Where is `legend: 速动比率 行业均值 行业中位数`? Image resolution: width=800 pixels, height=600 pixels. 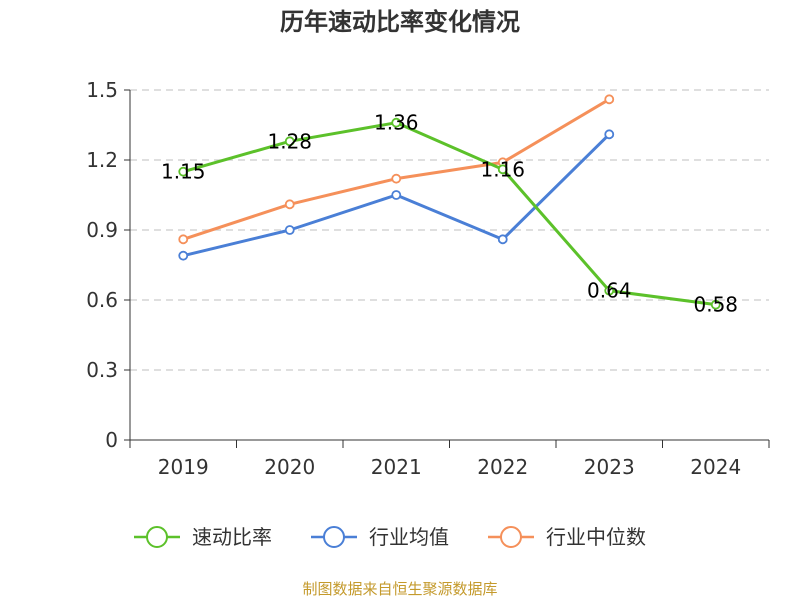 legend: 速动比率 行业均值 行业中位数 is located at coordinates (390, 537).